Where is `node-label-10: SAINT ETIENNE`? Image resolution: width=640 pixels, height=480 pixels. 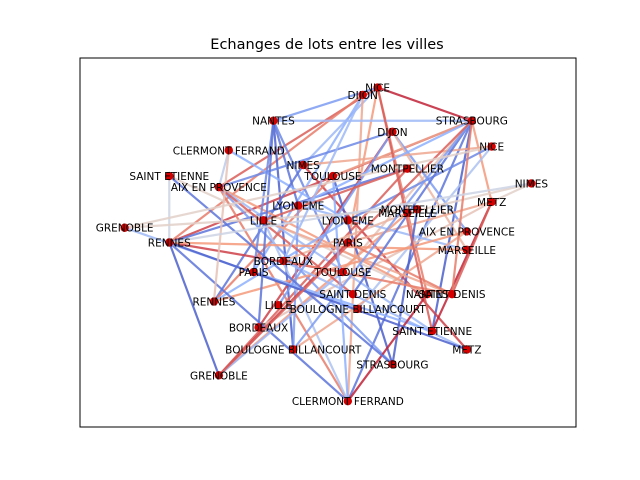
node-label-10: SAINT ETIENNE is located at coordinates (169, 177).